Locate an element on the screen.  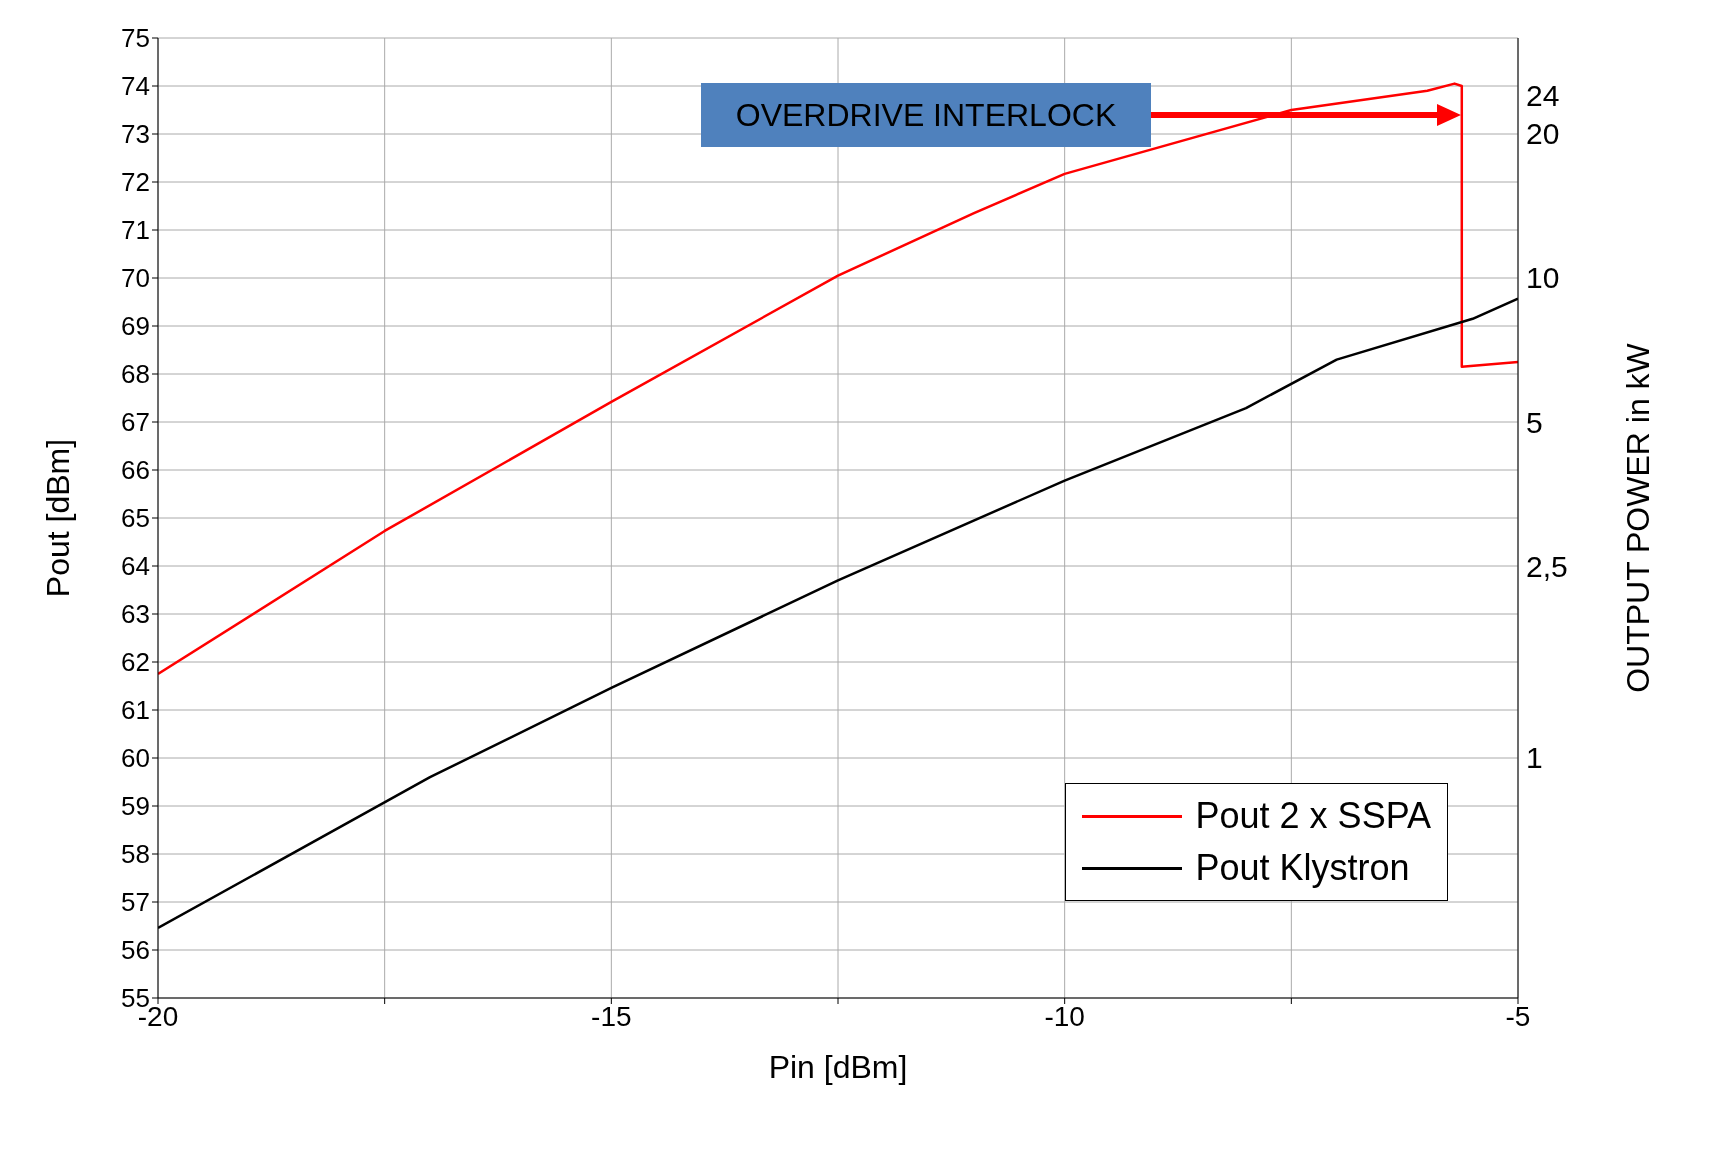
annotation: OVERDRIVE INTERLOCK is located at coordinates (926, 115).